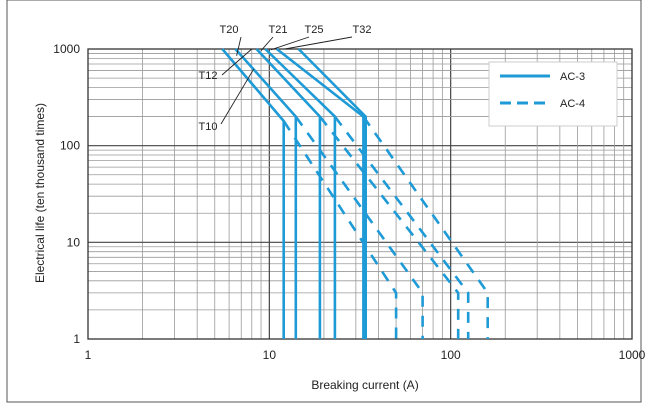  What do you see at coordinates (70, 146) in the screenshot?
I see `y-tick-label: 100` at bounding box center [70, 146].